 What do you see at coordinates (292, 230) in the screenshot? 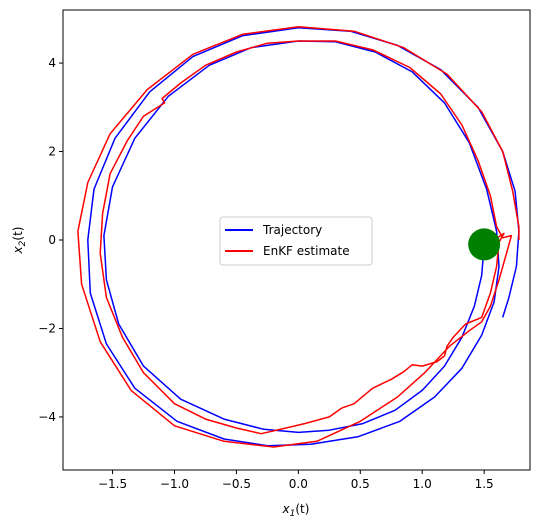
I see `legend-label-trajectory: Trajectory` at bounding box center [292, 230].